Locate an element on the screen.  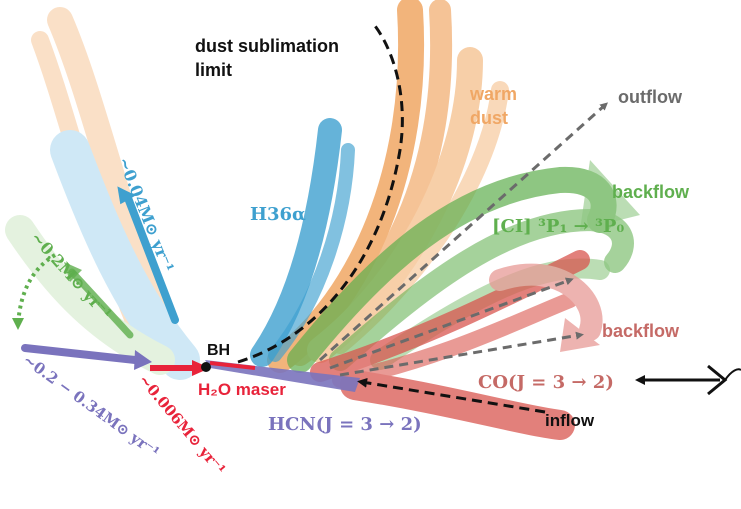
inflow-label: inflow is located at coordinates (570, 420).